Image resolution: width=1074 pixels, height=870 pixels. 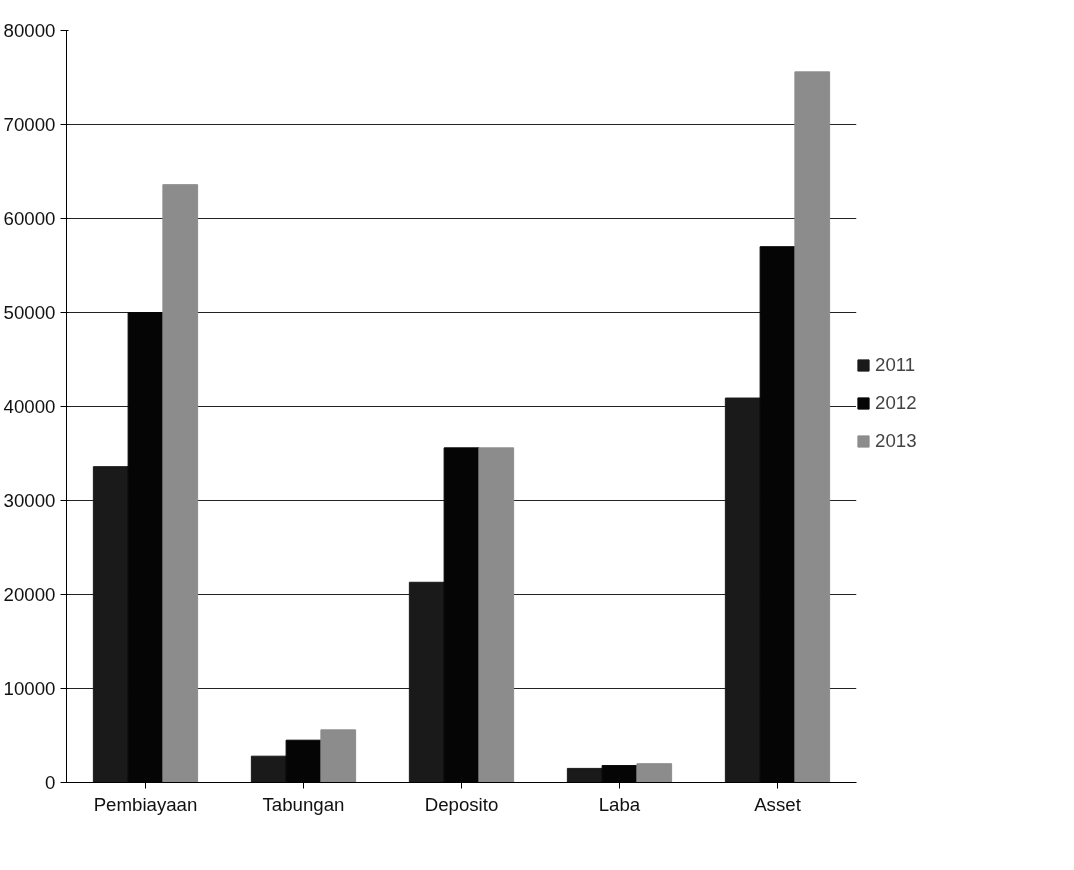 I want to click on x-tick-label: Deposito, so click(x=461, y=804).